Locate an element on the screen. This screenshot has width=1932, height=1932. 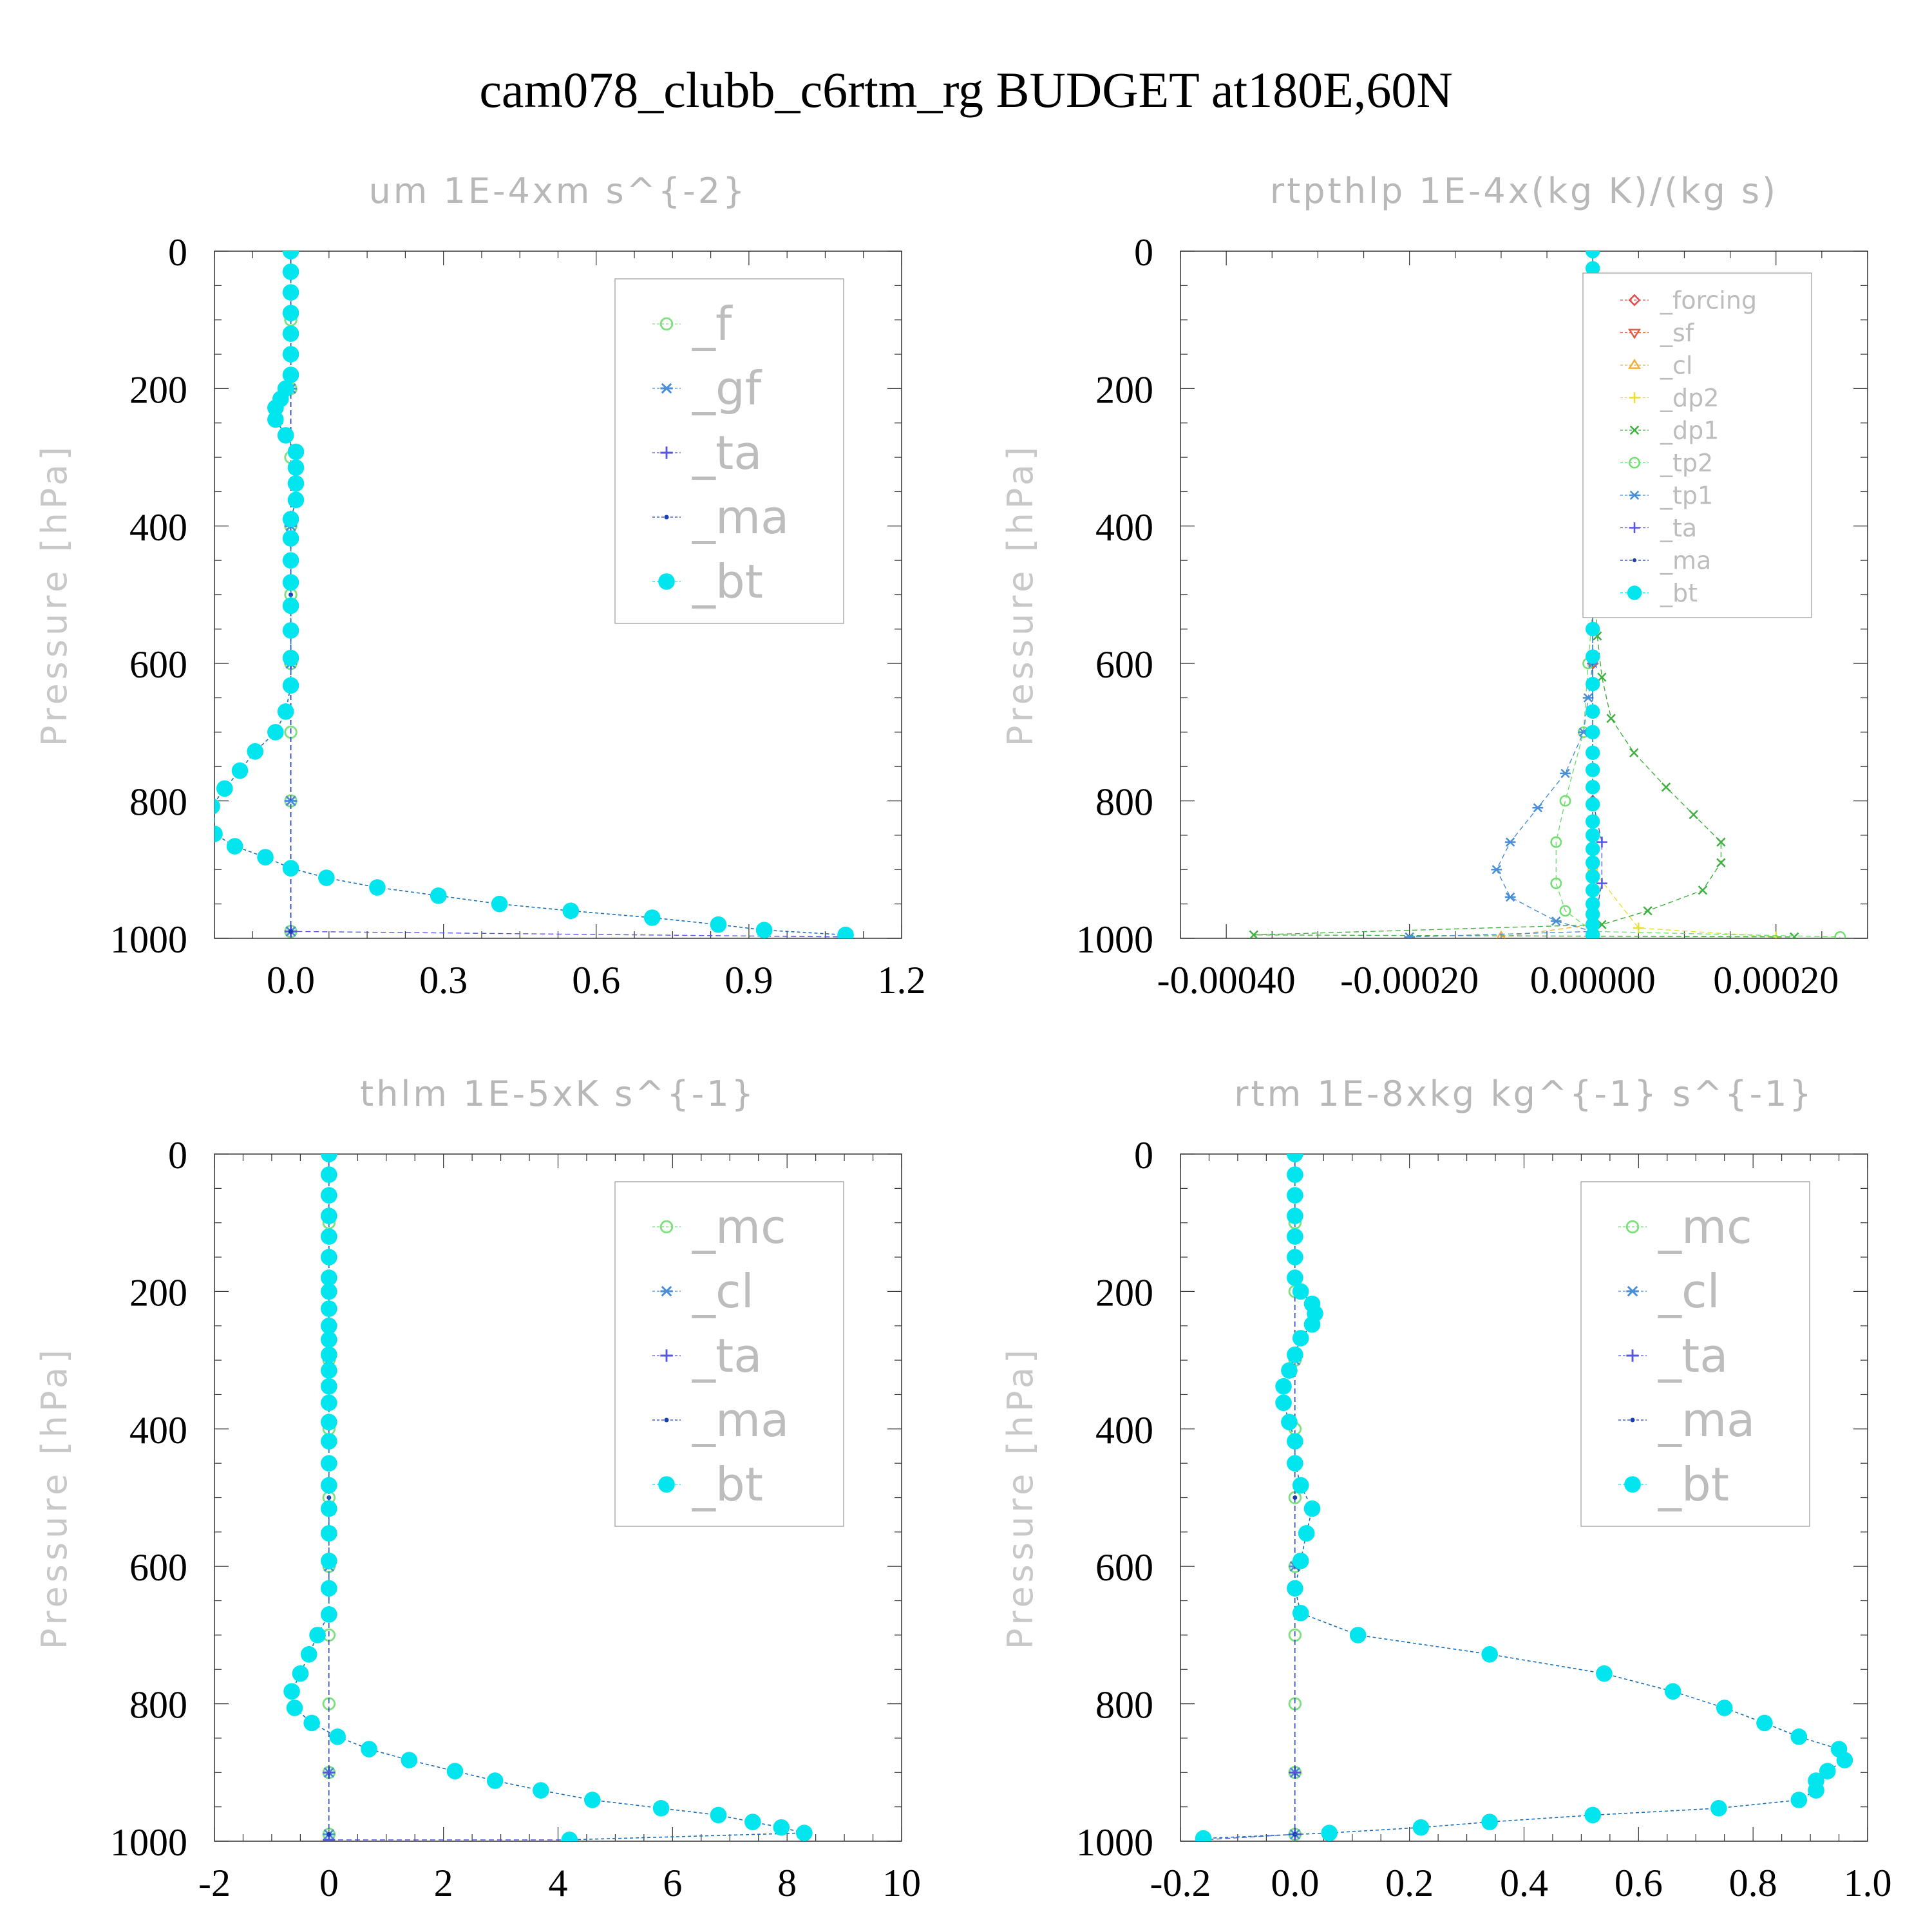
series-layer is located at coordinates (1524, 1498).